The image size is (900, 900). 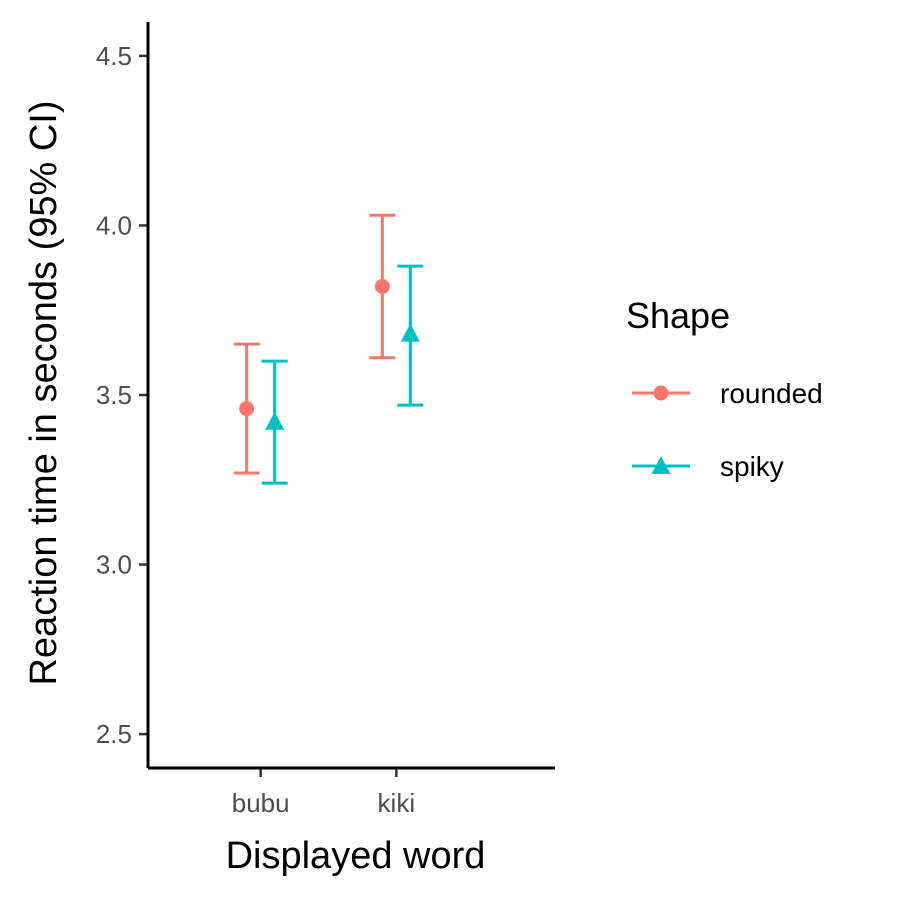 I want to click on x-axis-title: Displayed word, so click(x=356, y=856).